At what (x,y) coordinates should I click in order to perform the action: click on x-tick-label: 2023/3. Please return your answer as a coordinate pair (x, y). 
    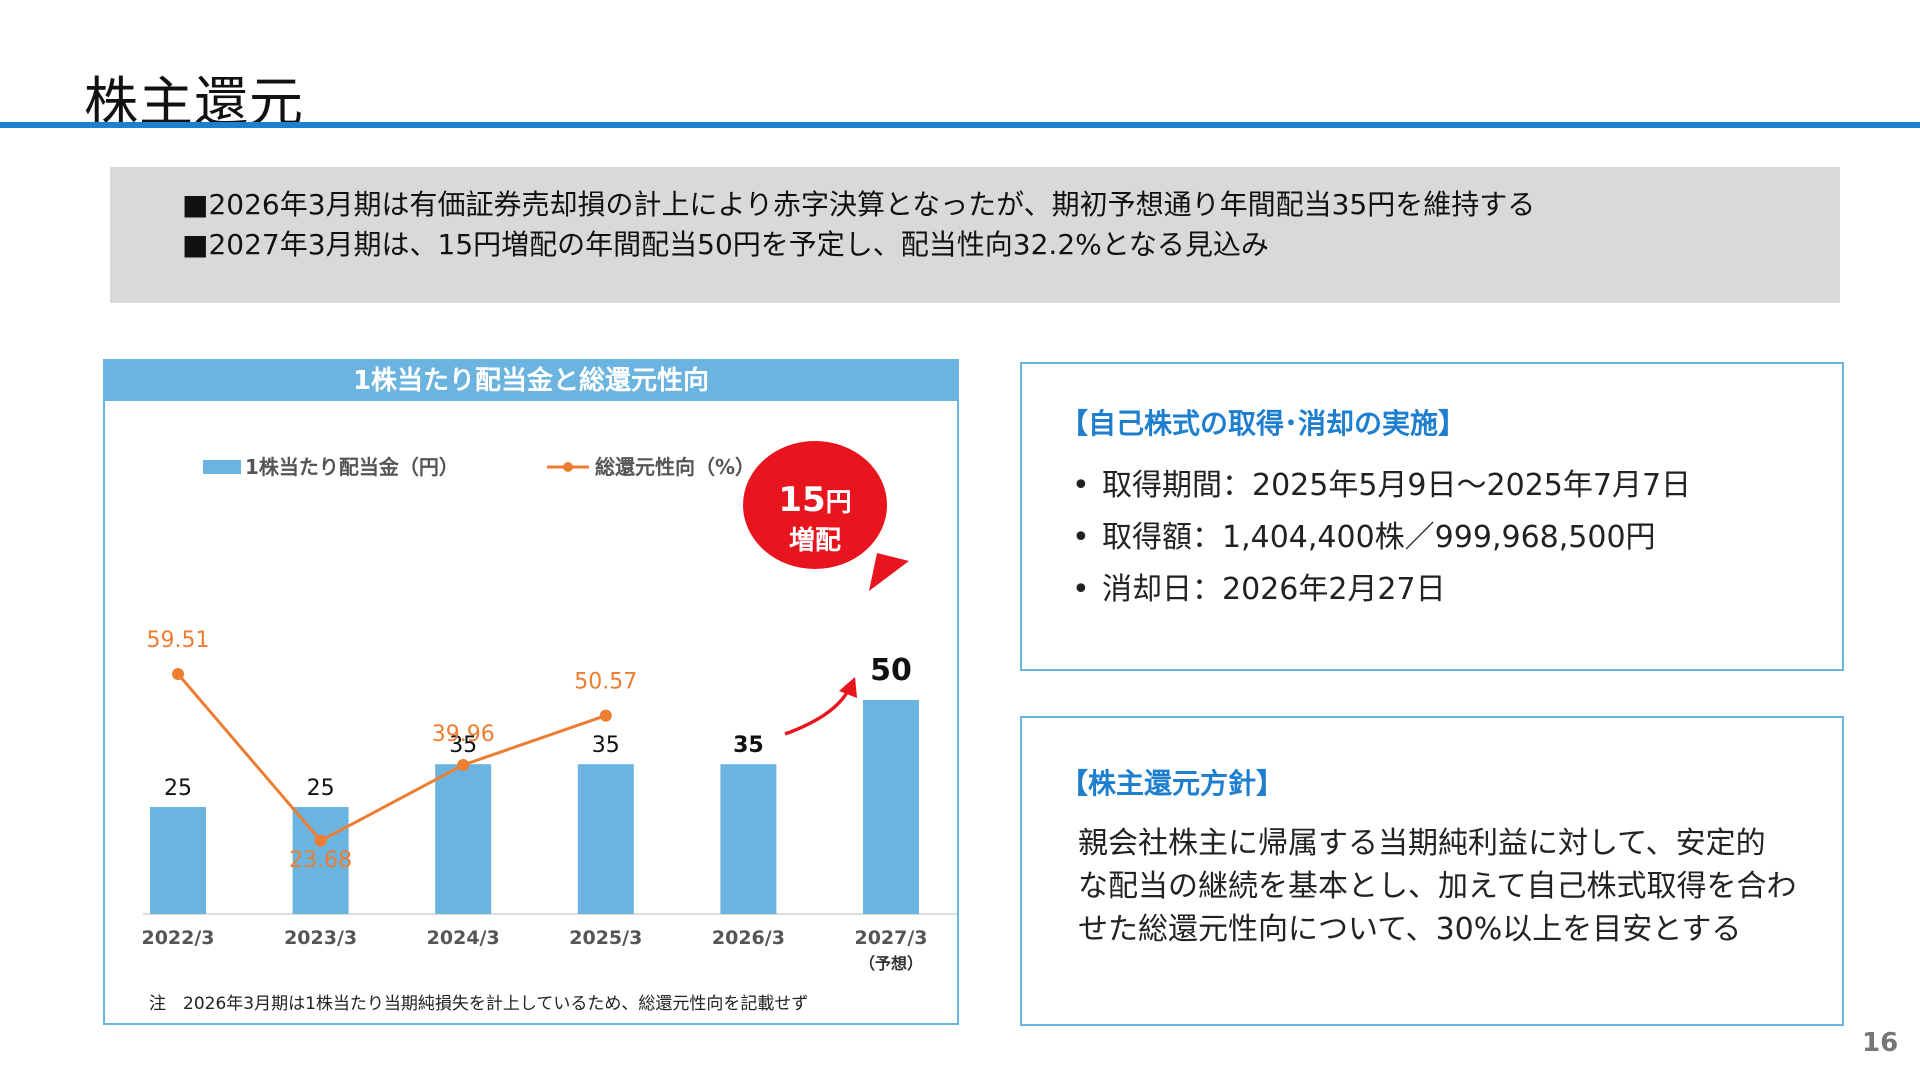
    Looking at the image, I should click on (320, 938).